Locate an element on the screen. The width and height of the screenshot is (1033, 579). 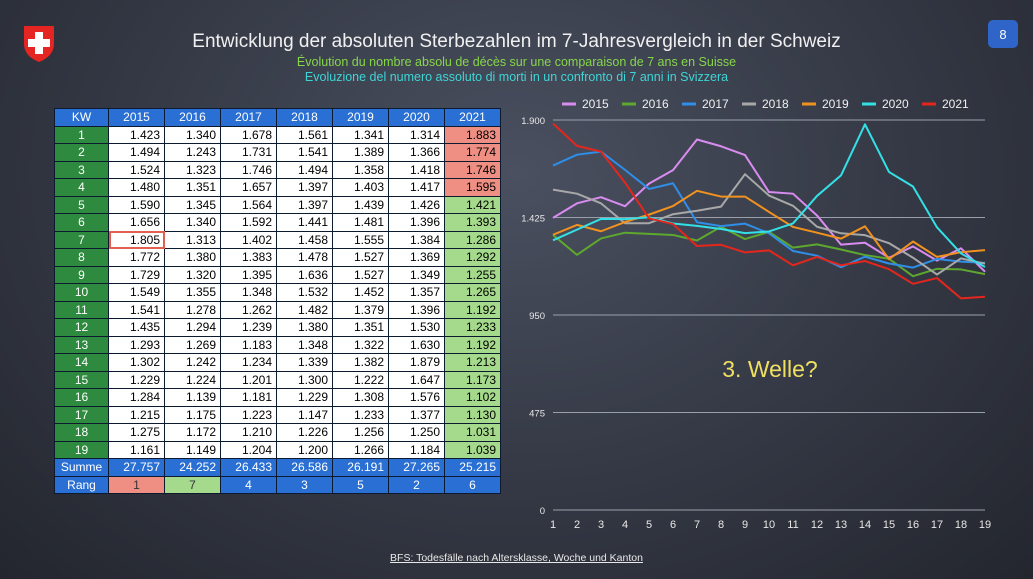
legend-label: 2017 is located at coordinates (715, 104).